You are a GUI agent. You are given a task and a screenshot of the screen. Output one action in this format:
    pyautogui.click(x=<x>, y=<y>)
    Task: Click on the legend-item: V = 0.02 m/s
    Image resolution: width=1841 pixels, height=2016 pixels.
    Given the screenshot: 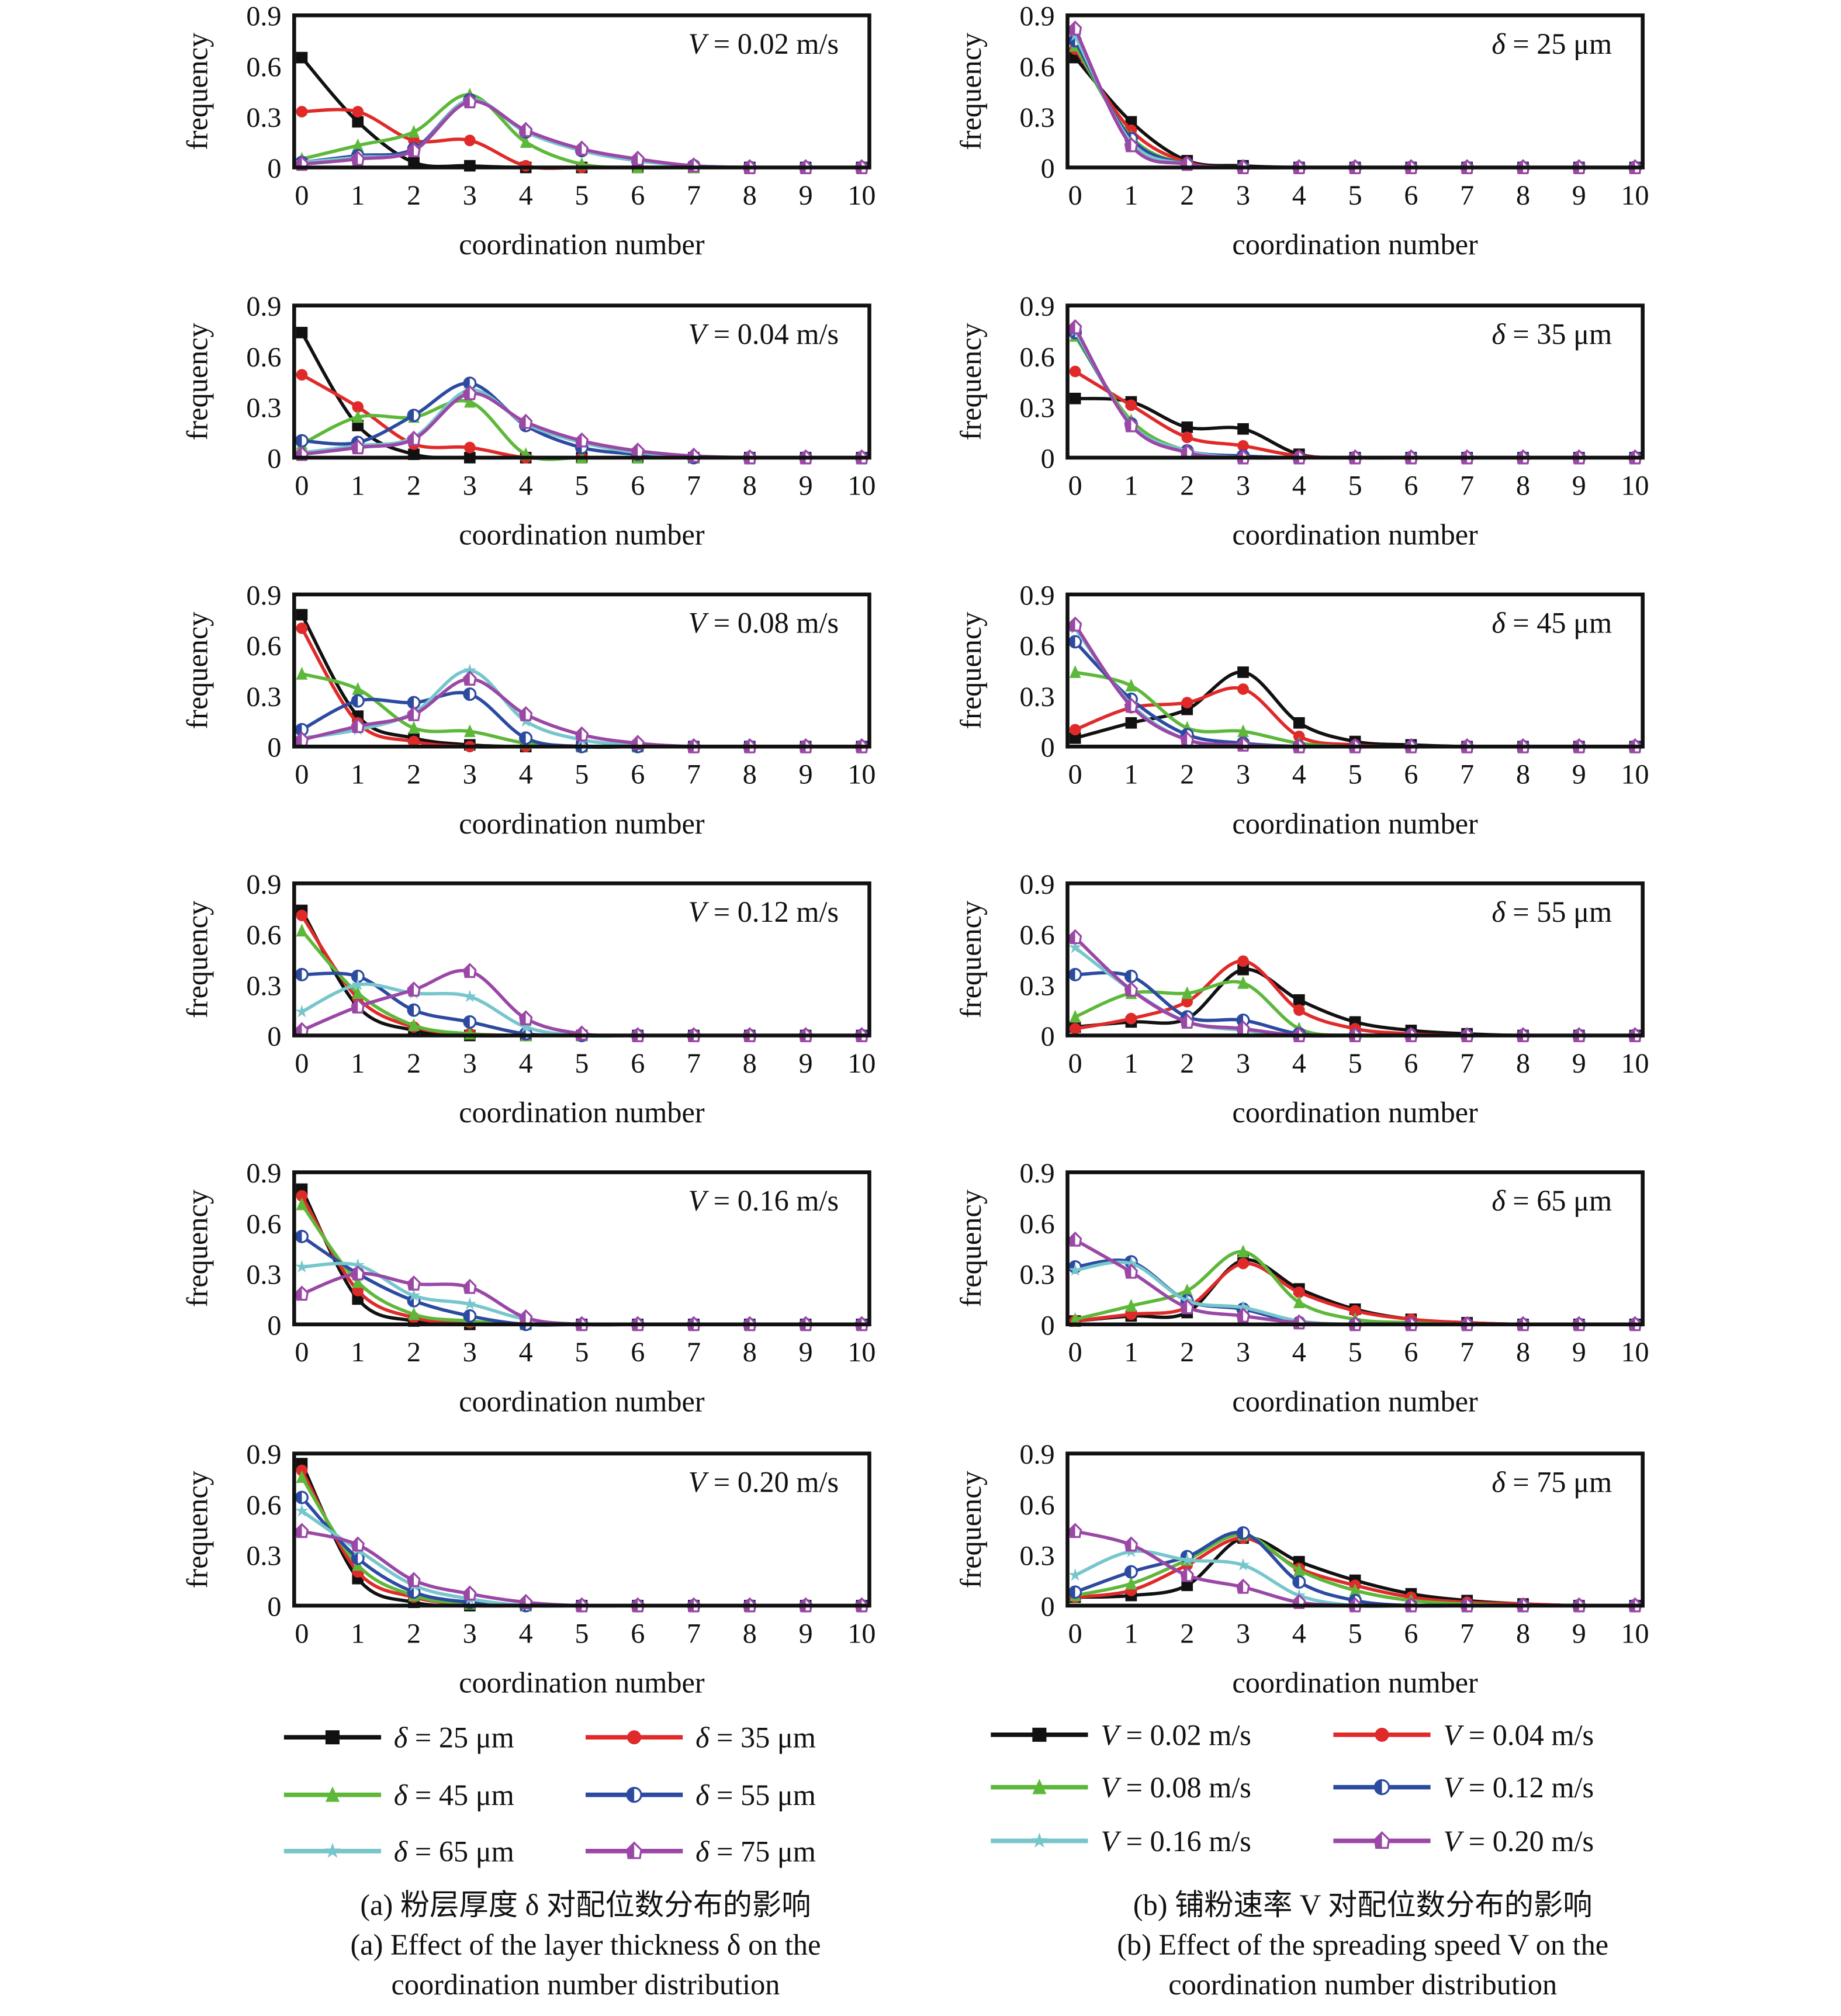 What is the action you would take?
    pyautogui.click(x=1121, y=1734)
    